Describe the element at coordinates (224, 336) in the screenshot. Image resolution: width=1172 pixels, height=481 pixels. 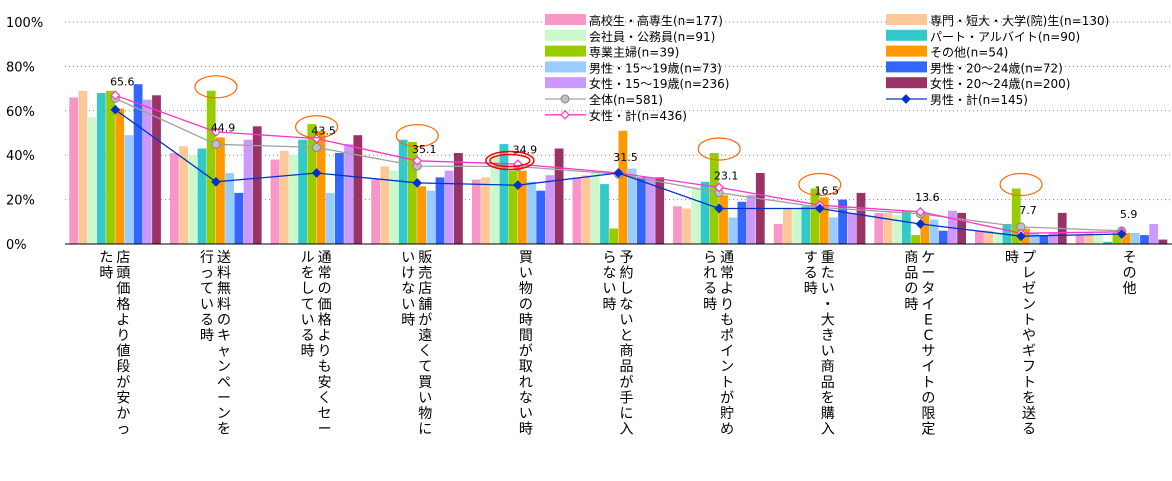
I see `category-label: キ` at that location.